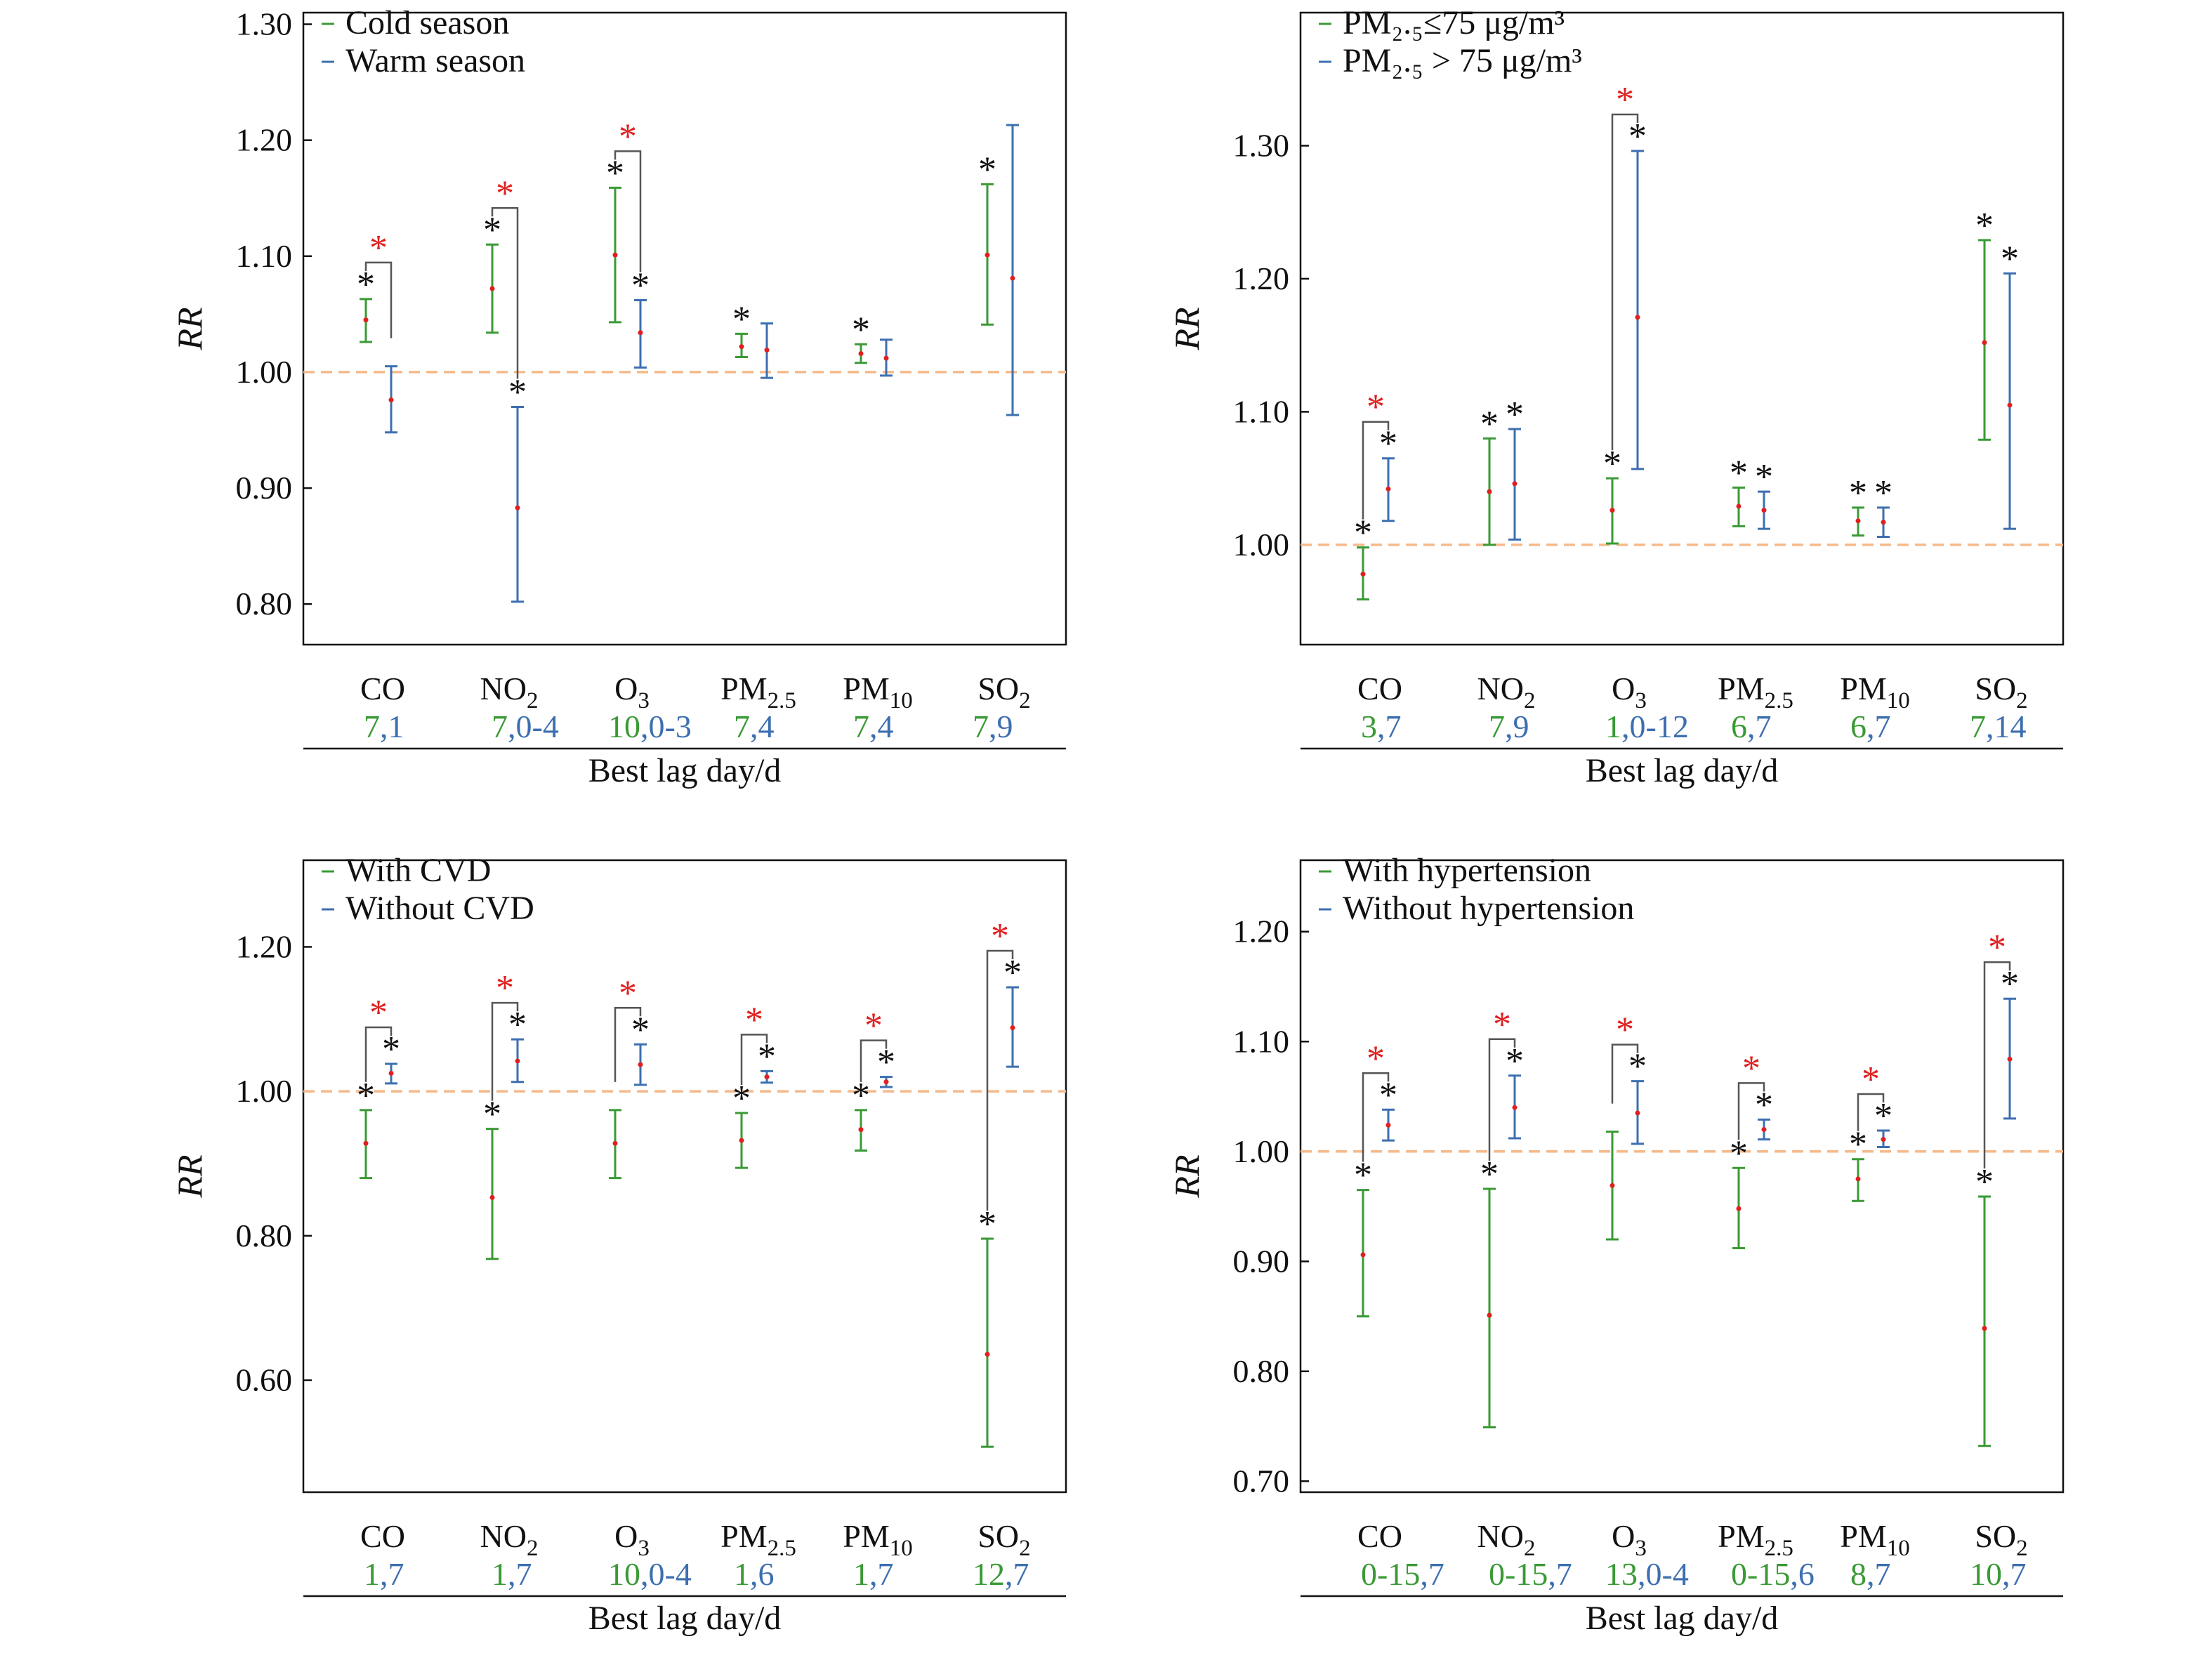 The height and width of the screenshot is (1653, 2212). What do you see at coordinates (1379, 1536) in the screenshot?
I see `x-tick-base: CO` at bounding box center [1379, 1536].